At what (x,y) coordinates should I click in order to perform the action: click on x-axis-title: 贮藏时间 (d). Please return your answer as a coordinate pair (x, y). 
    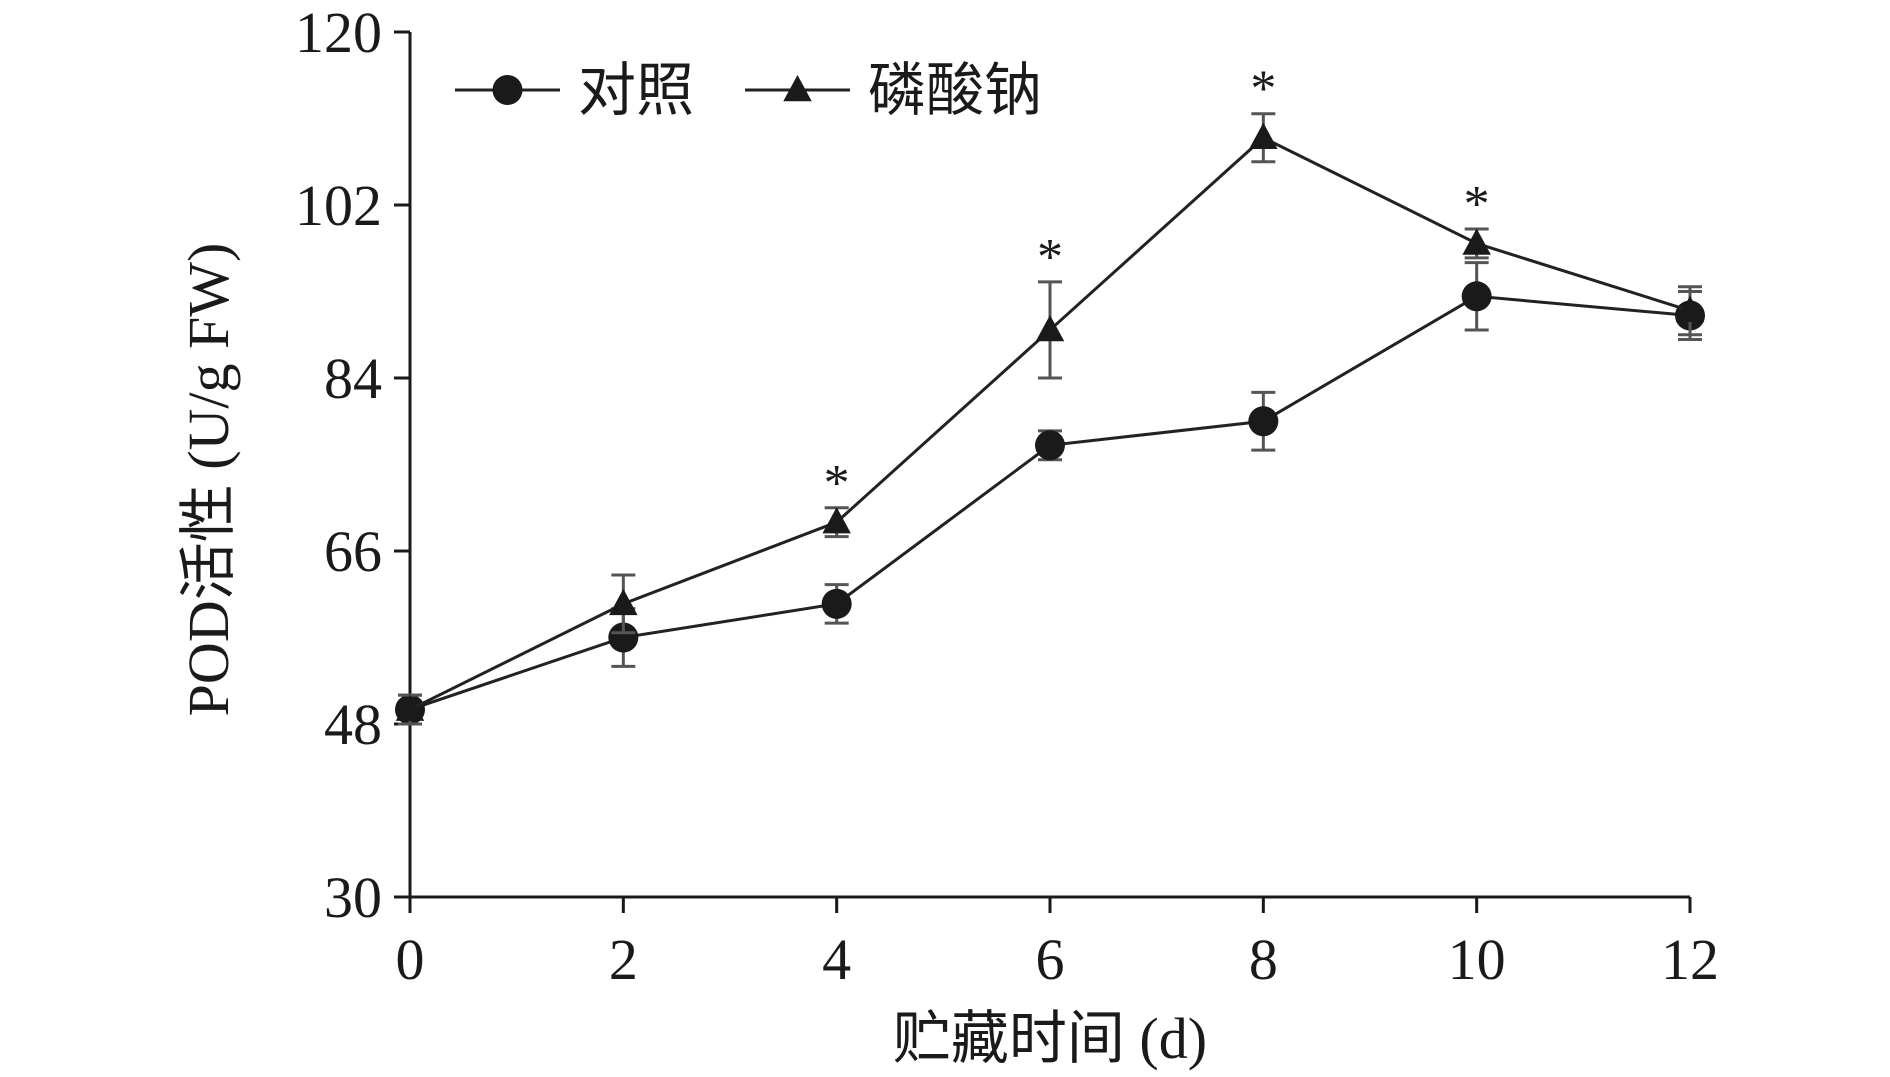
    Looking at the image, I should click on (1050, 1038).